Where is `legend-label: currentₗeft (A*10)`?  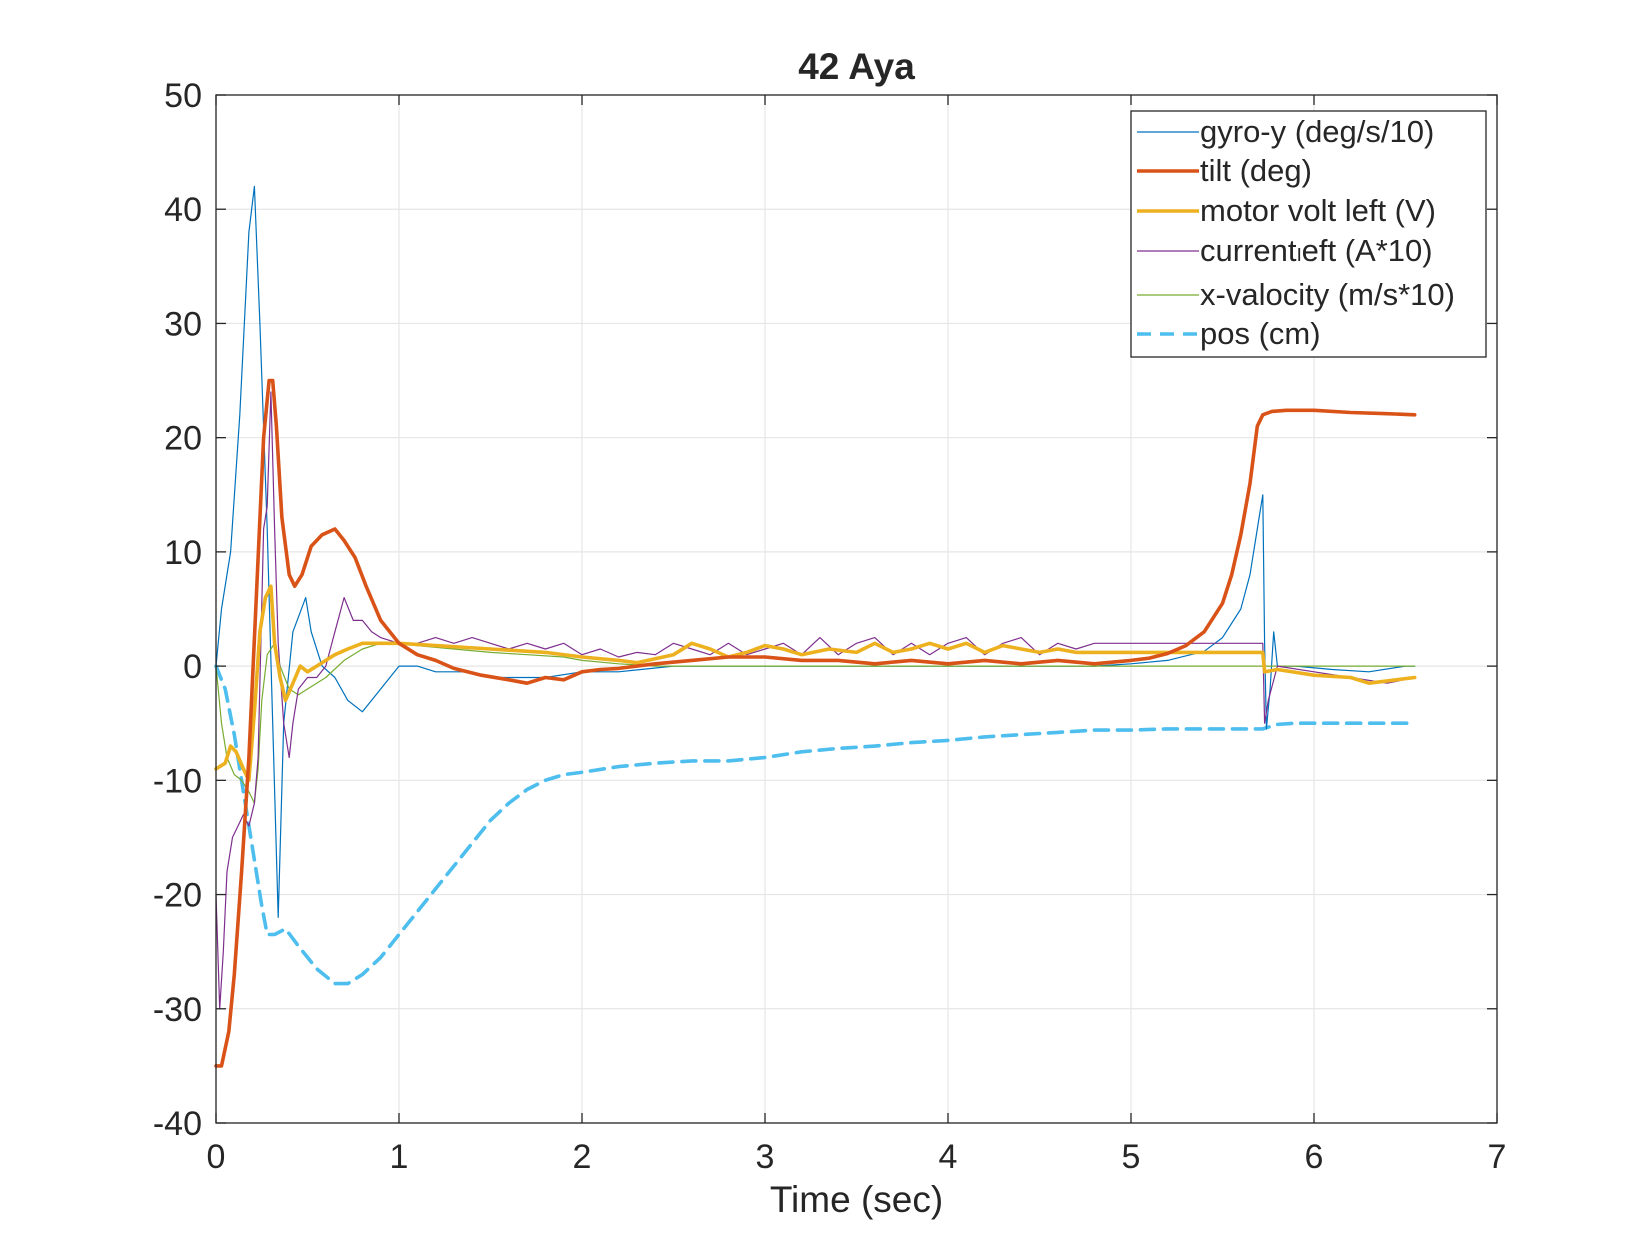
legend-label: currentₗeft (A*10) is located at coordinates (1316, 250).